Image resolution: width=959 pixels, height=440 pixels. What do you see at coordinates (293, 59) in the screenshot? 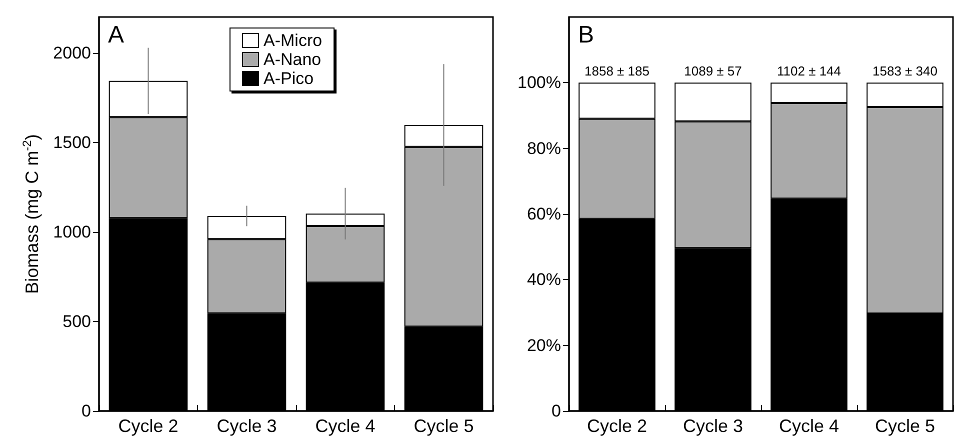
I see `legend-label: A-Nano` at bounding box center [293, 59].